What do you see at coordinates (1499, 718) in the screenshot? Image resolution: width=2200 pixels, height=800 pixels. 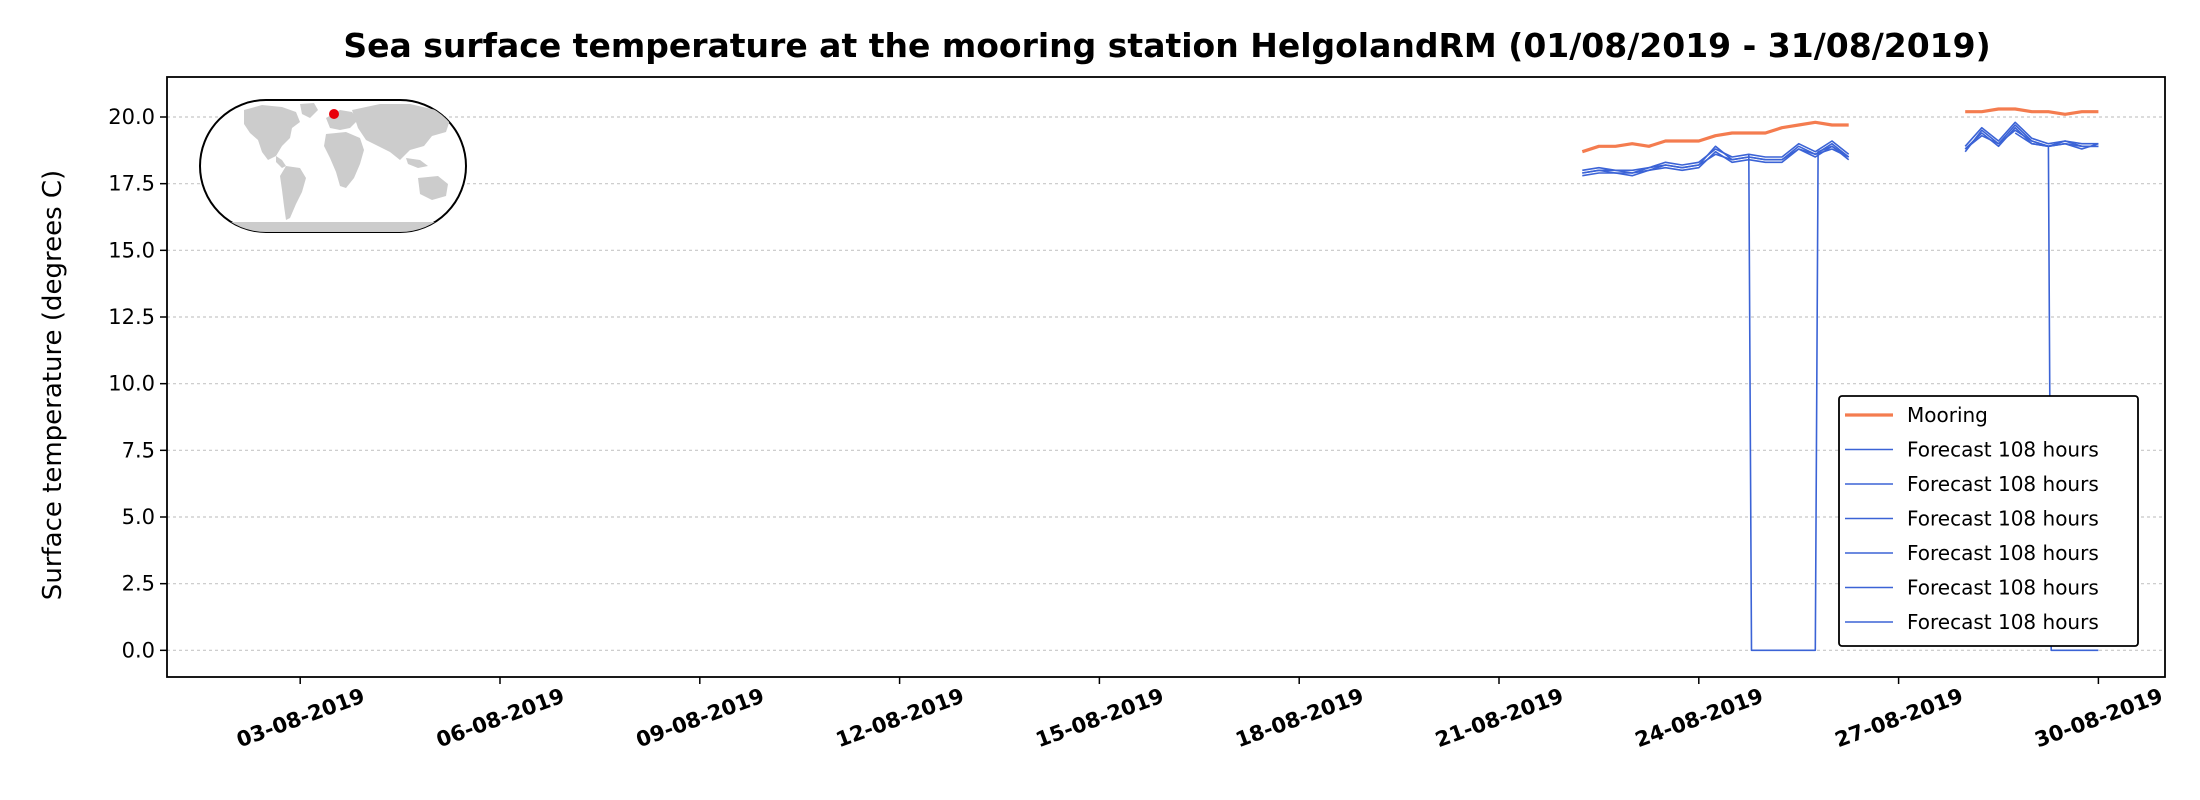 I see `x-tick-label: 21-08-2019` at bounding box center [1499, 718].